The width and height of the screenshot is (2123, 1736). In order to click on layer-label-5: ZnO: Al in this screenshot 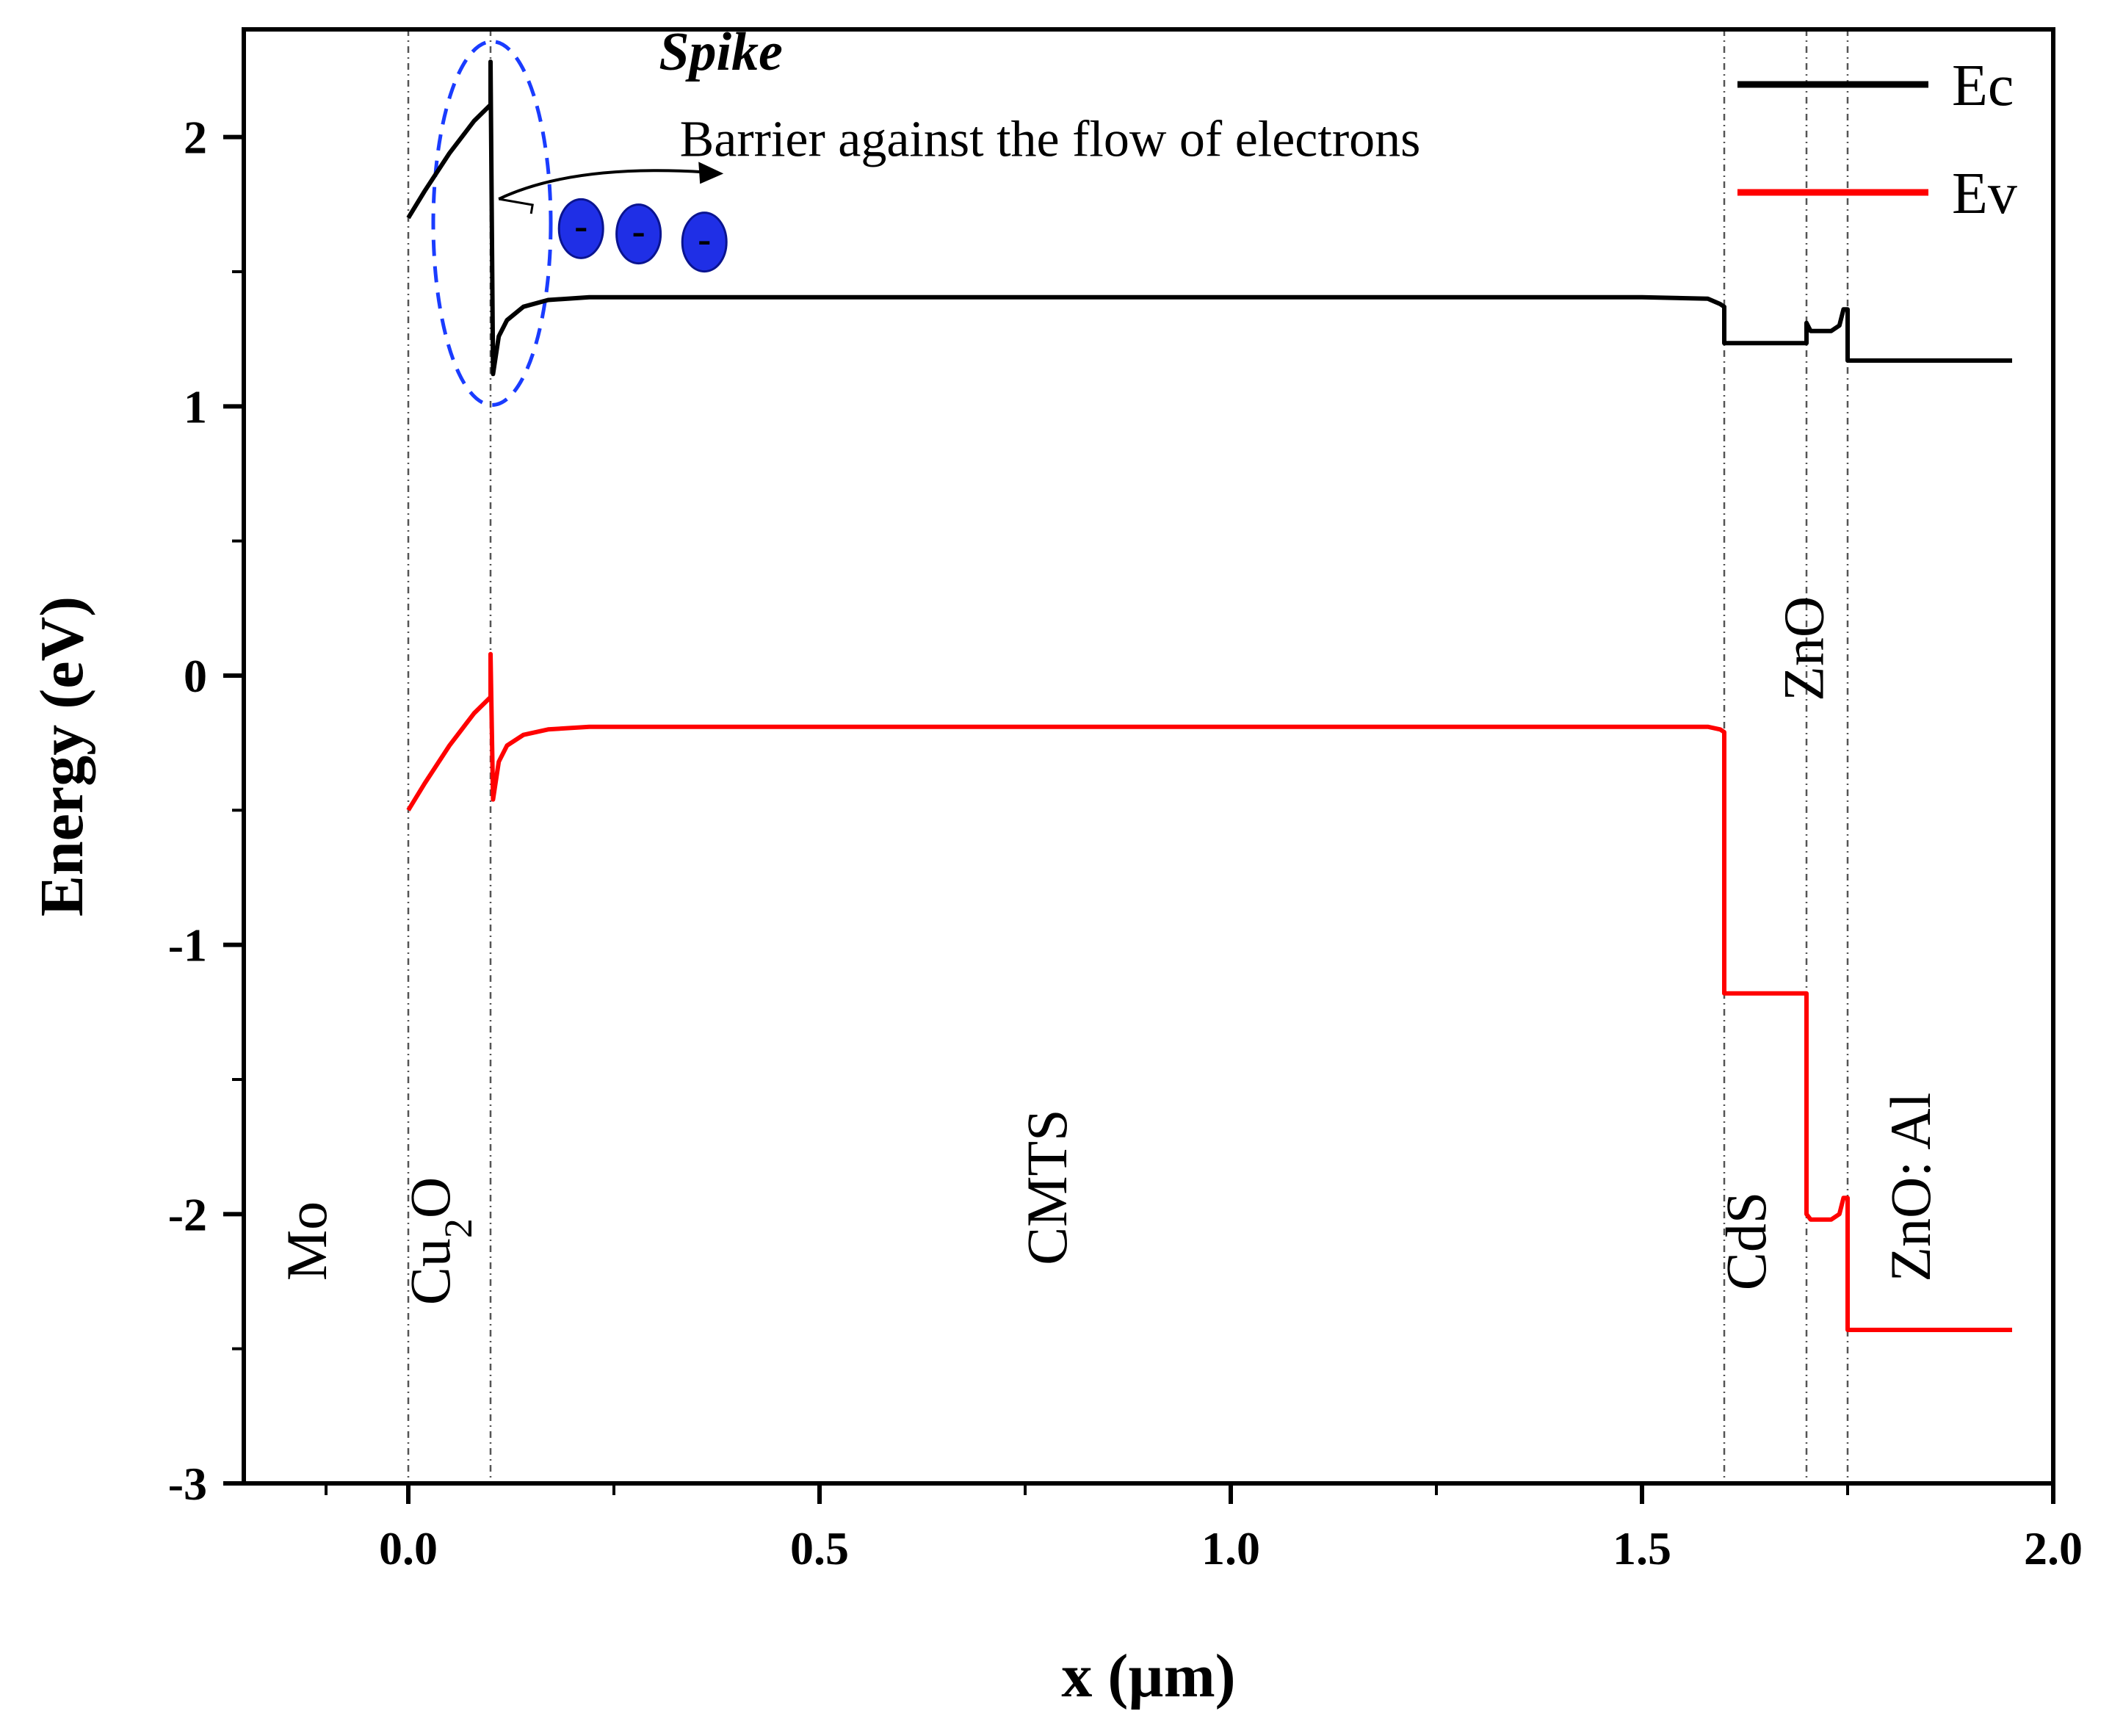, I will do `click(1910, 1187)`.